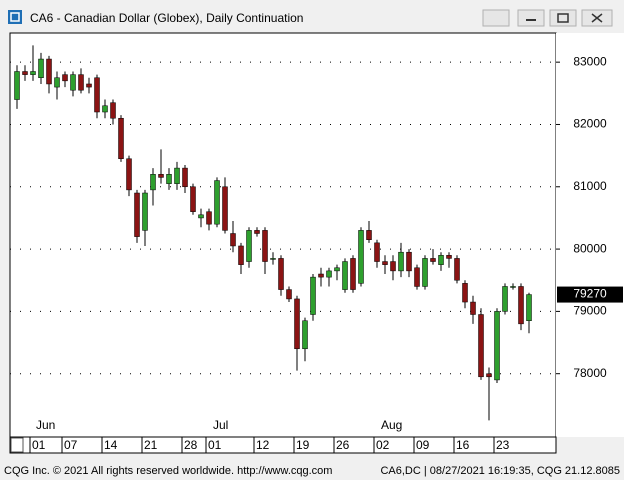 This screenshot has width=624, height=480. Describe the element at coordinates (343, 445) in the screenshot. I see `x-tick-label: 26` at that location.